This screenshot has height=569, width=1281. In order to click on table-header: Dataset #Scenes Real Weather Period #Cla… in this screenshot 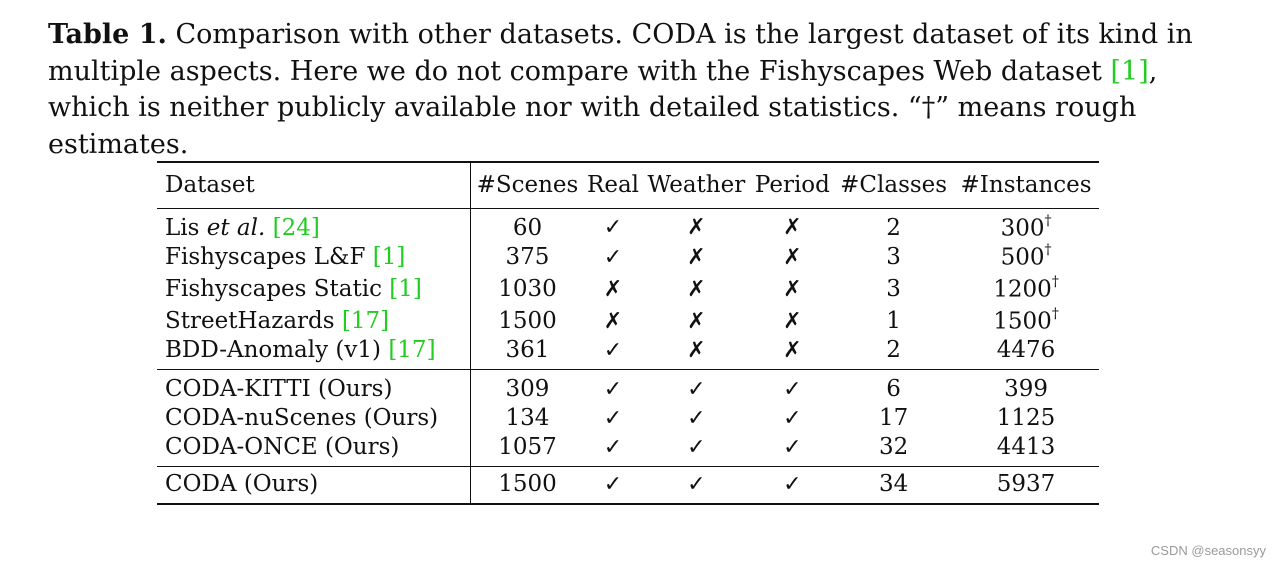, I will do `click(628, 185)`.